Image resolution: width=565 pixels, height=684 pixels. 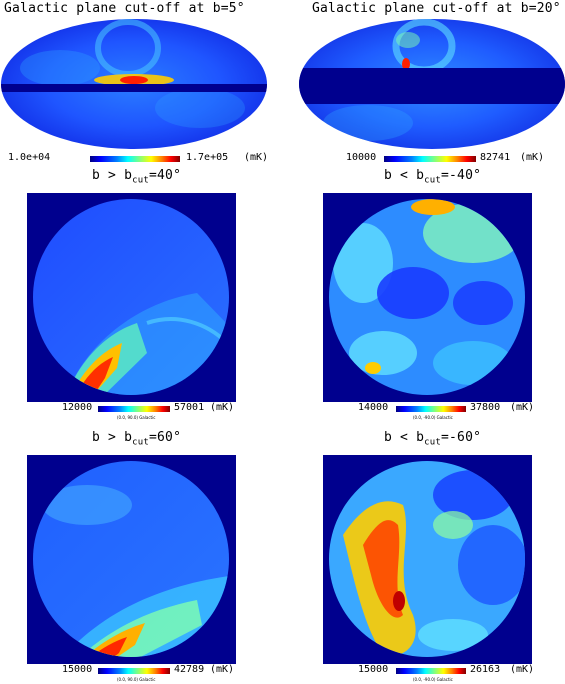 I want to click on colorbar-unit-south40: (mK), so click(x=522, y=407).